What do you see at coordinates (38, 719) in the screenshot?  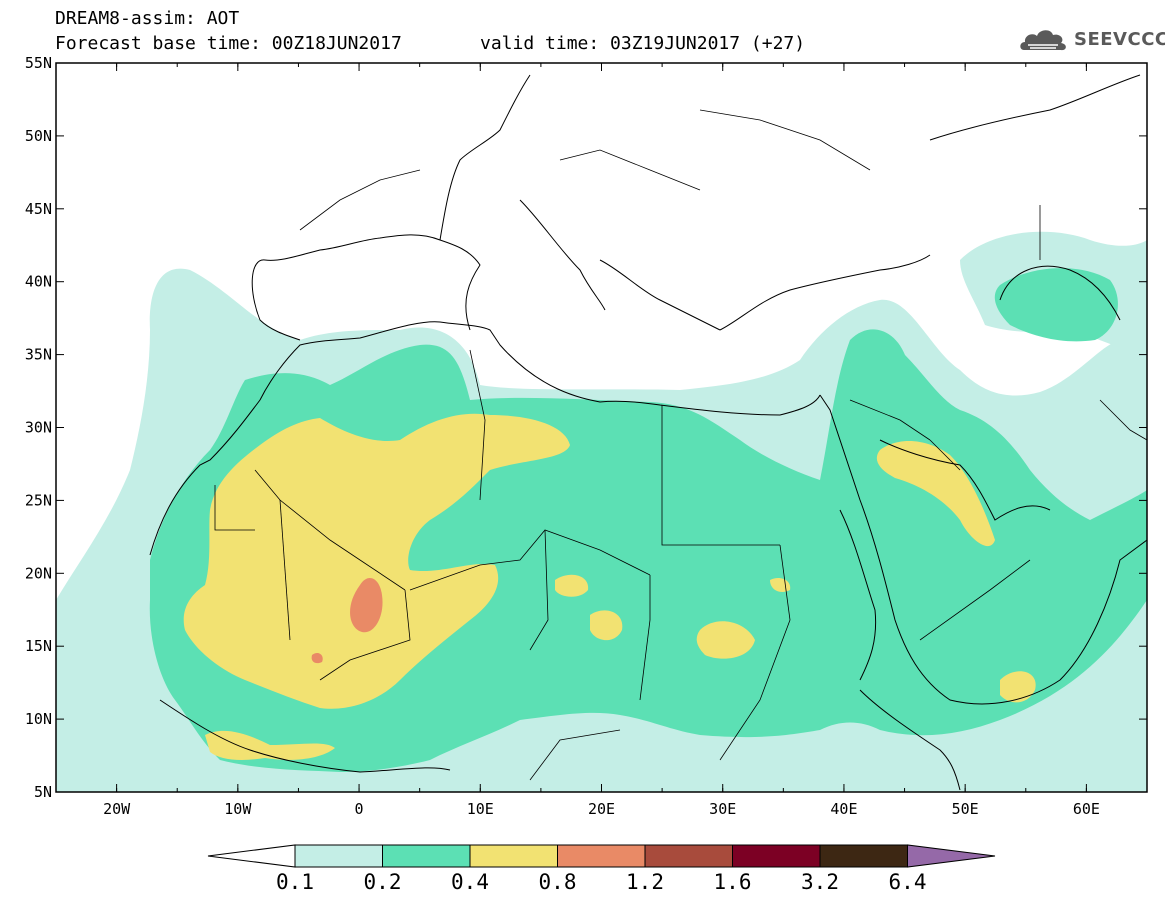 I see `lat-tick-label: 10N` at bounding box center [38, 719].